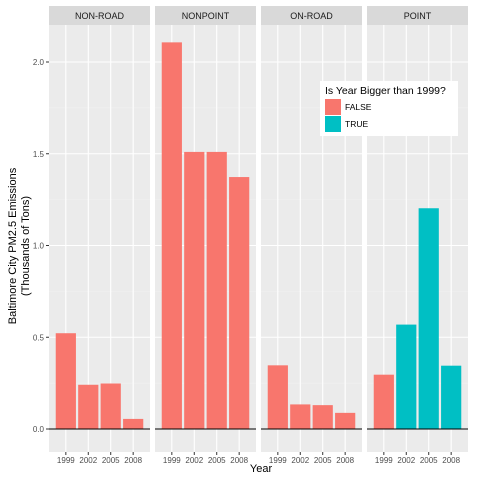 The image size is (480, 485). I want to click on y-tick-label: 2.0, so click(39, 62).